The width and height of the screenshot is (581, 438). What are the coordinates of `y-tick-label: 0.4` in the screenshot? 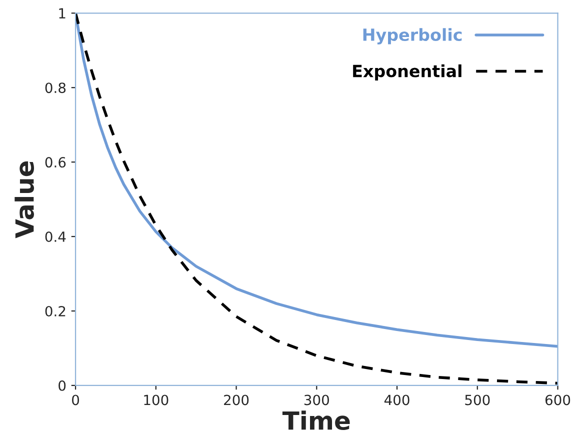 It's located at (55, 236).